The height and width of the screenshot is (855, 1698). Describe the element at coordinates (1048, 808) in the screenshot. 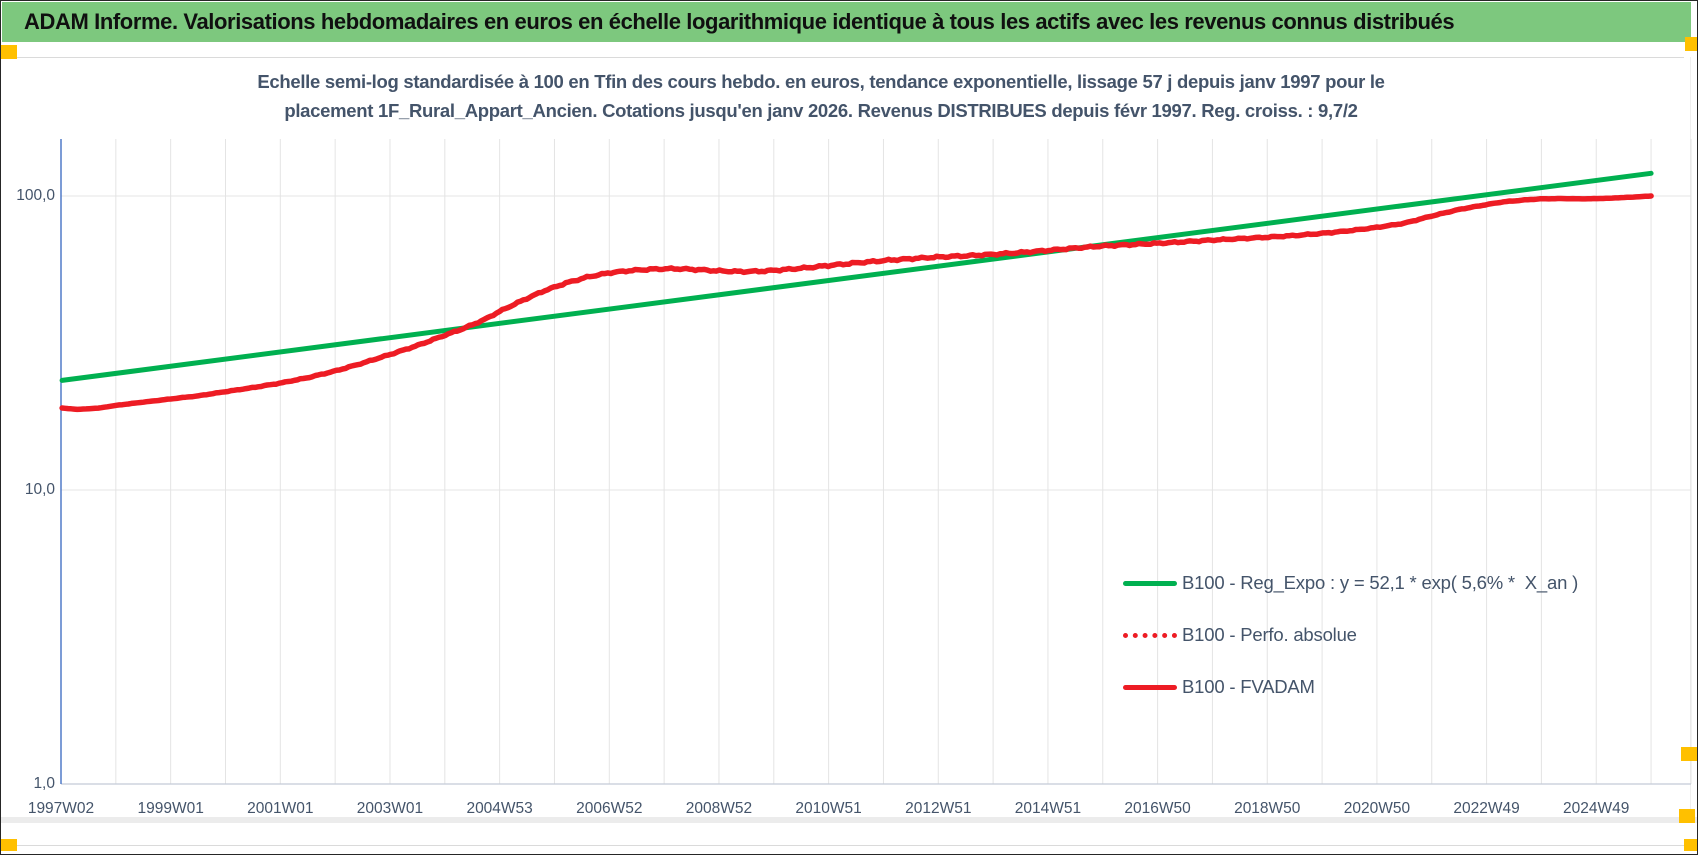

I see `x-tick-label: 2014W51` at that location.